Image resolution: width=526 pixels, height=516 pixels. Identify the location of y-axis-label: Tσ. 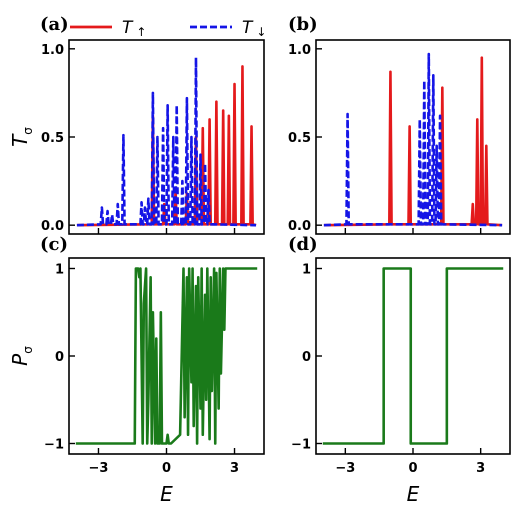
(21, 137).